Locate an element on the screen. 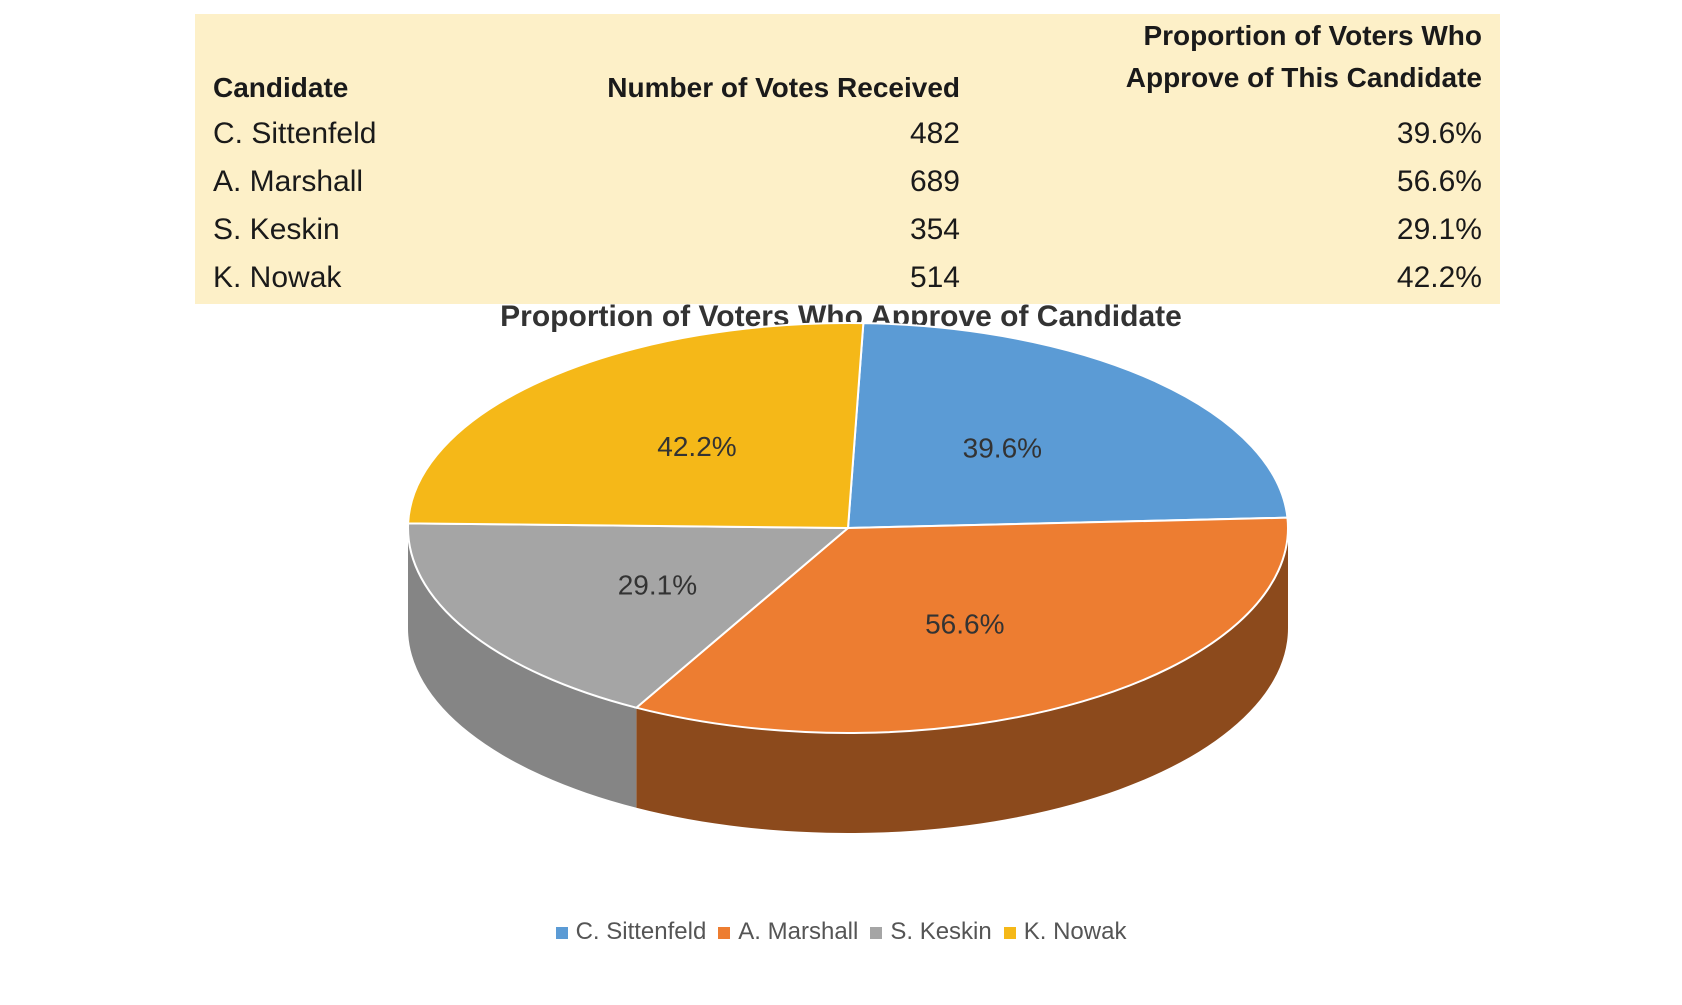 The image size is (1682, 1005). header-approval-line2: Approve of This Candidate is located at coordinates (1303, 77).